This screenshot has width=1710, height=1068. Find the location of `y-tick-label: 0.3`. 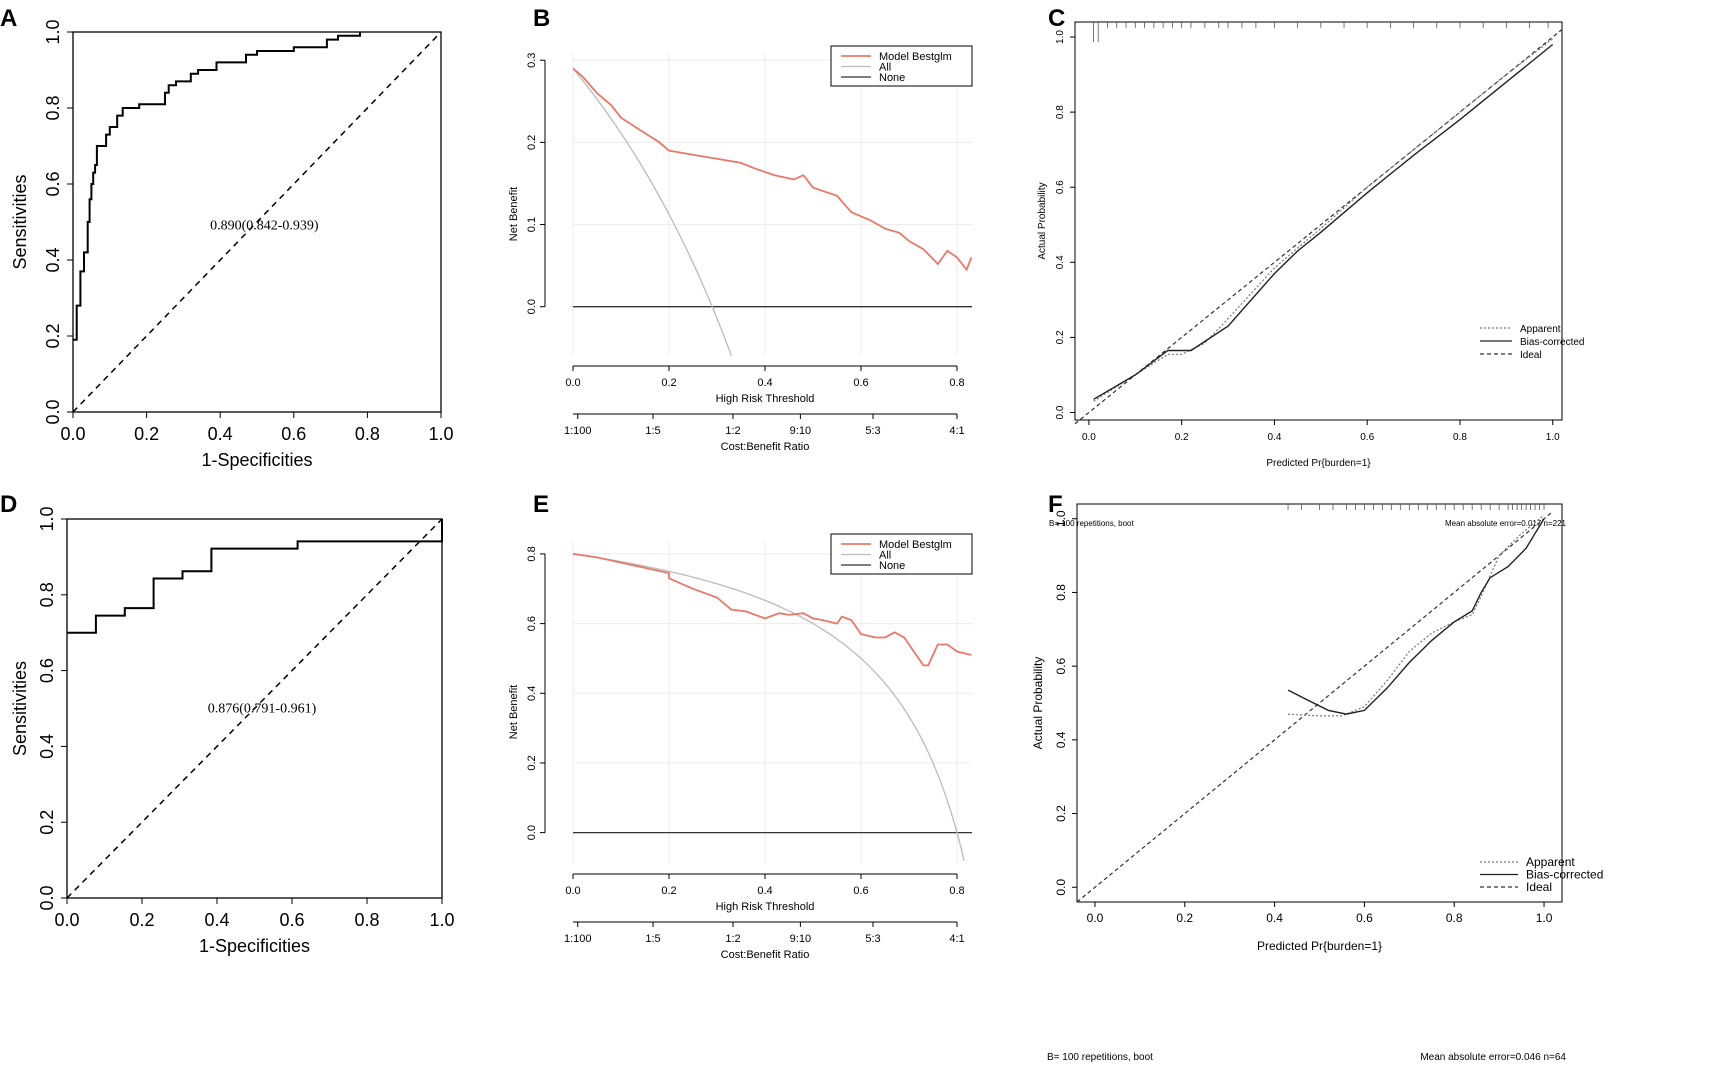

y-tick-label: 0.3 is located at coordinates (532, 60).